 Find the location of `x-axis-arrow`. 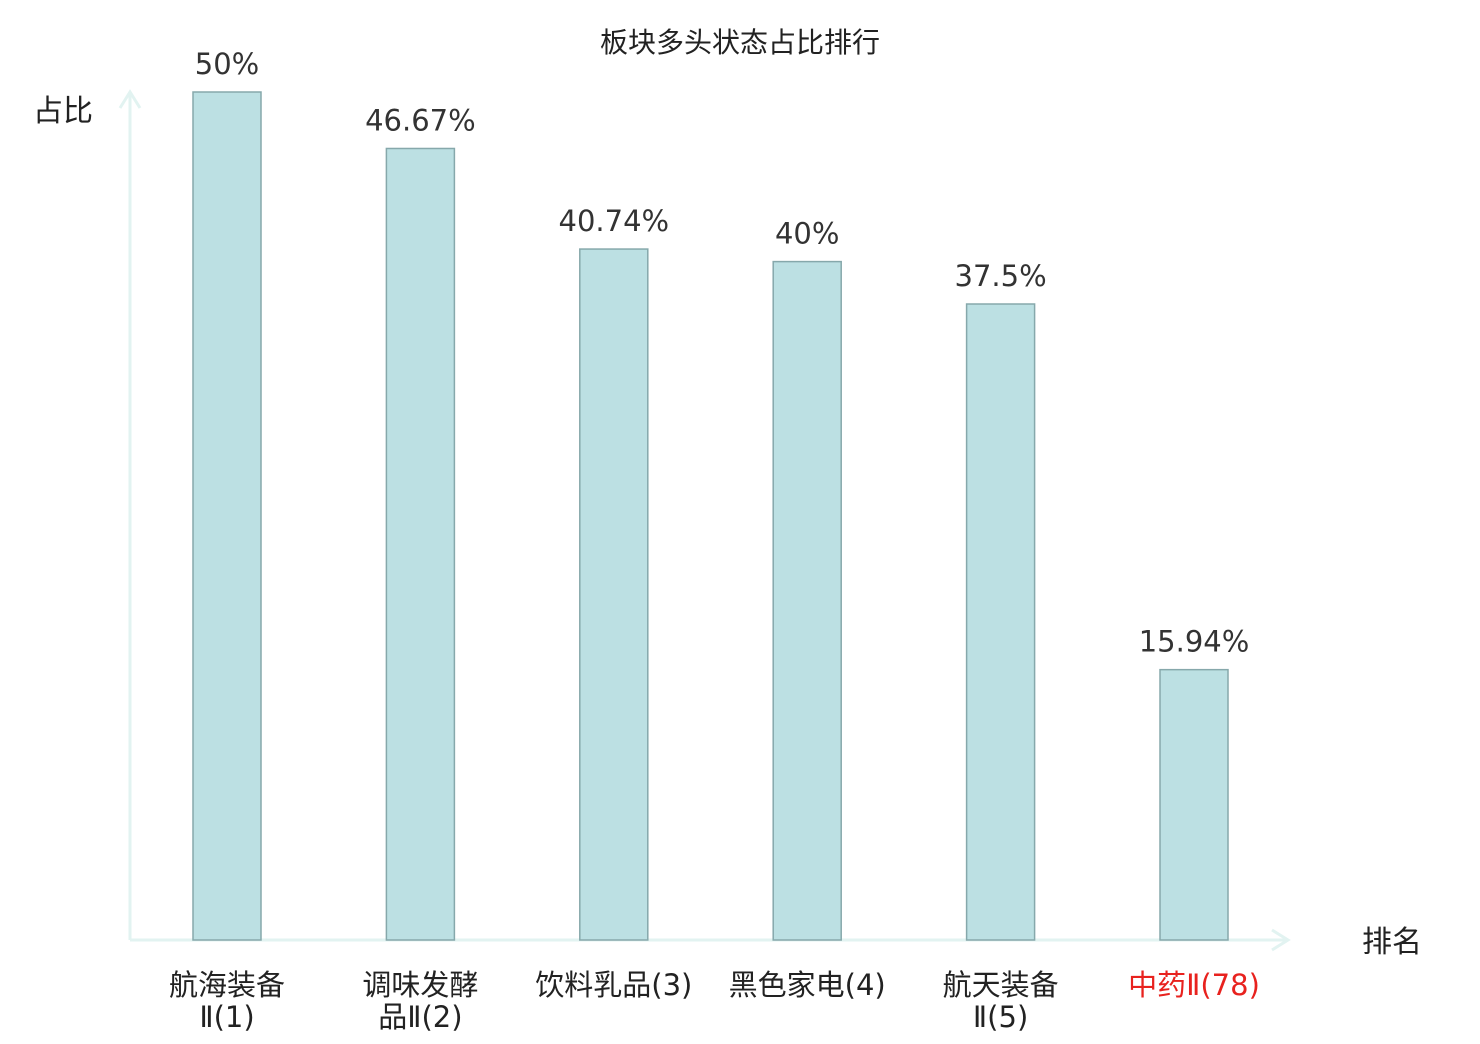

x-axis-arrow is located at coordinates (1281, 940).